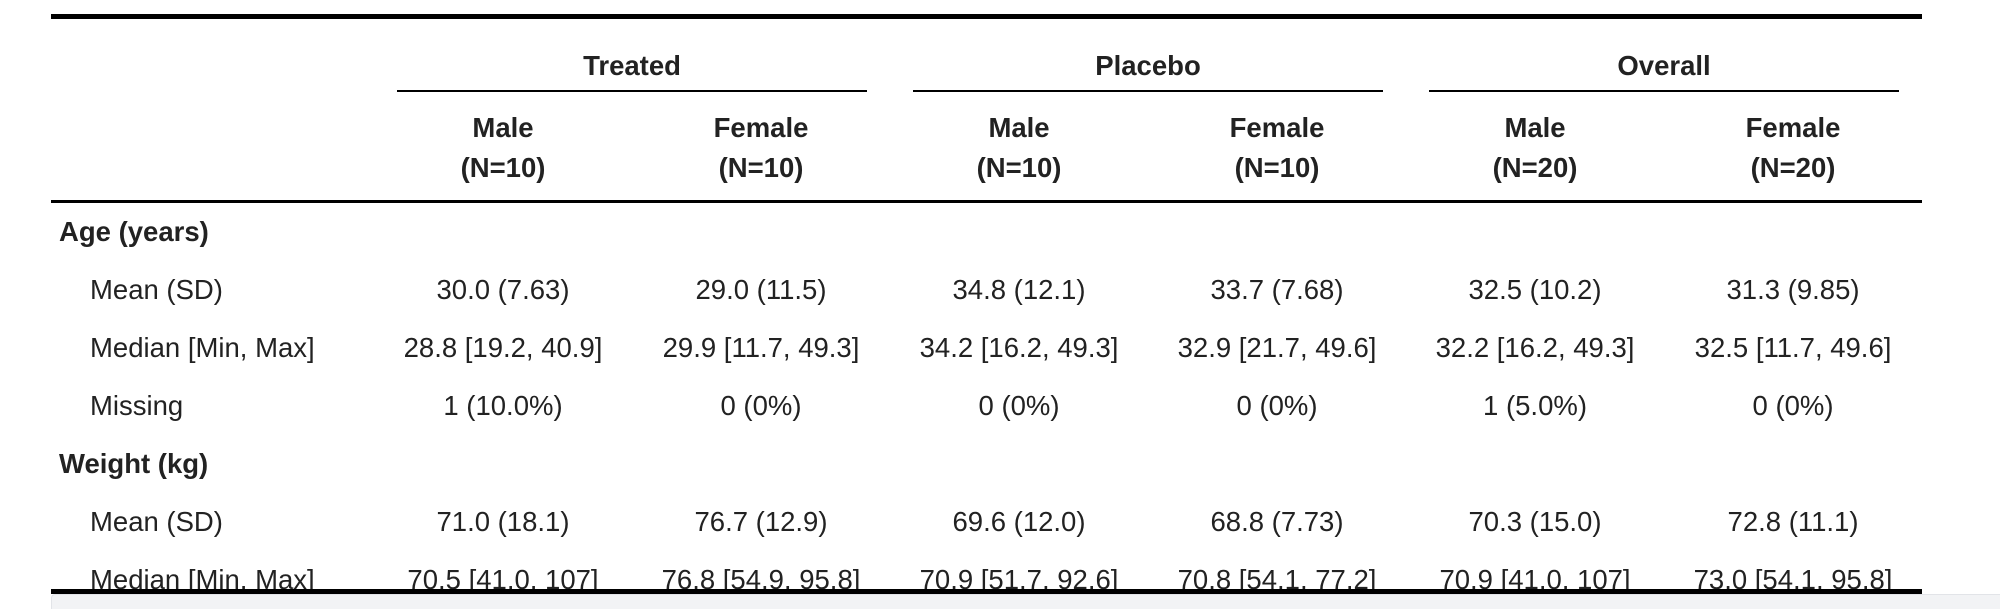 The height and width of the screenshot is (609, 2000). What do you see at coordinates (986, 232) in the screenshot?
I see `section-row-age: Age (years)` at bounding box center [986, 232].